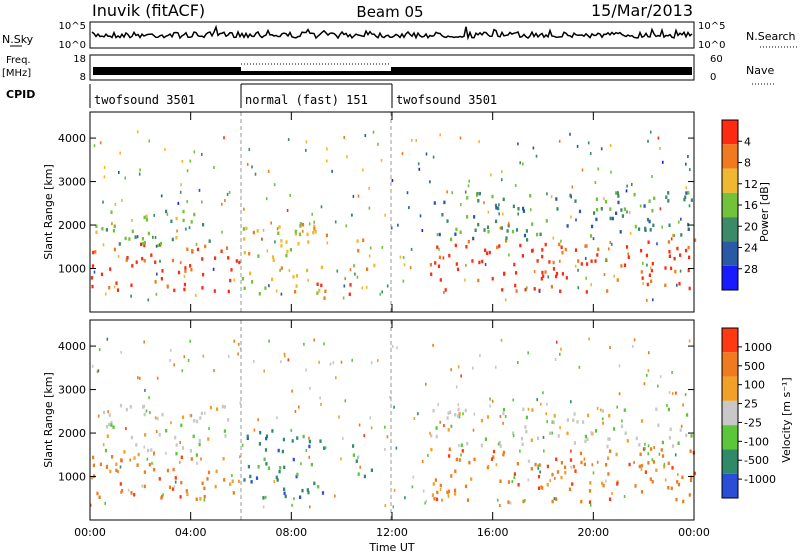 This screenshot has width=800, height=554. What do you see at coordinates (291, 532) in the screenshot?
I see `x-tick-label: 08:00` at bounding box center [291, 532].